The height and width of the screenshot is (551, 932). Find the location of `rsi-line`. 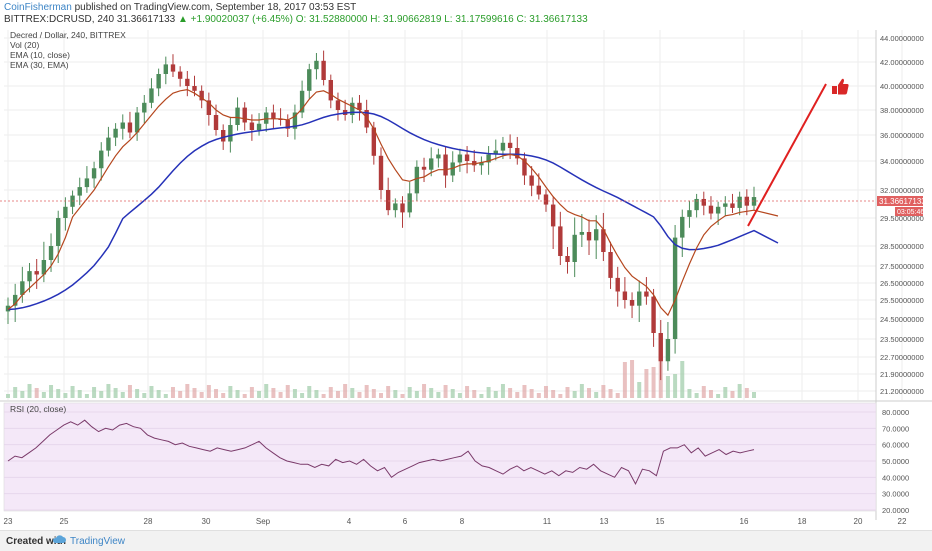

rsi-line is located at coordinates (381, 452).